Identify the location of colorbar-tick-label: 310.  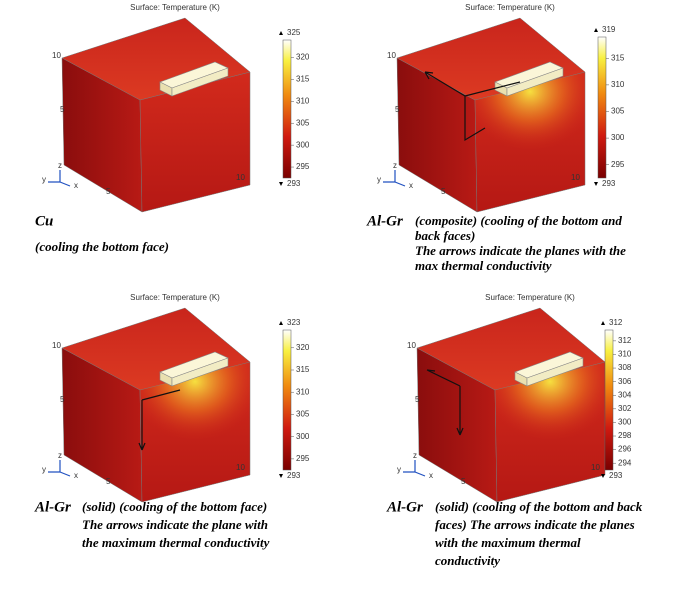
(625, 354).